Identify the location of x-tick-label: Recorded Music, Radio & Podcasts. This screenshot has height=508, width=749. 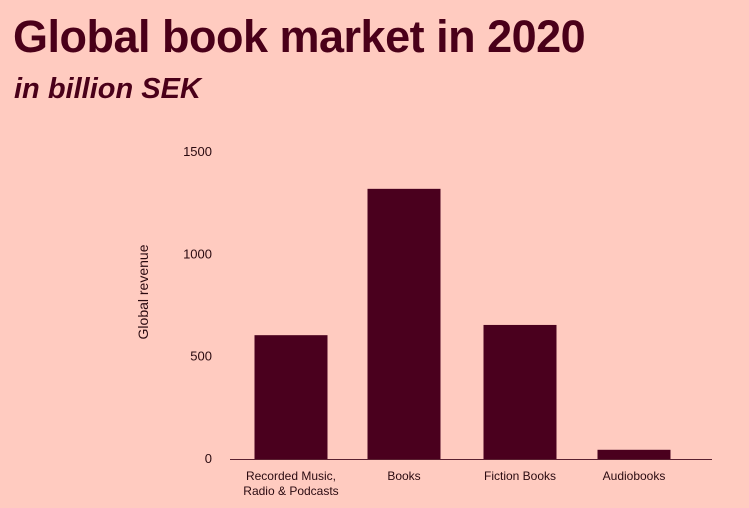
(290, 483).